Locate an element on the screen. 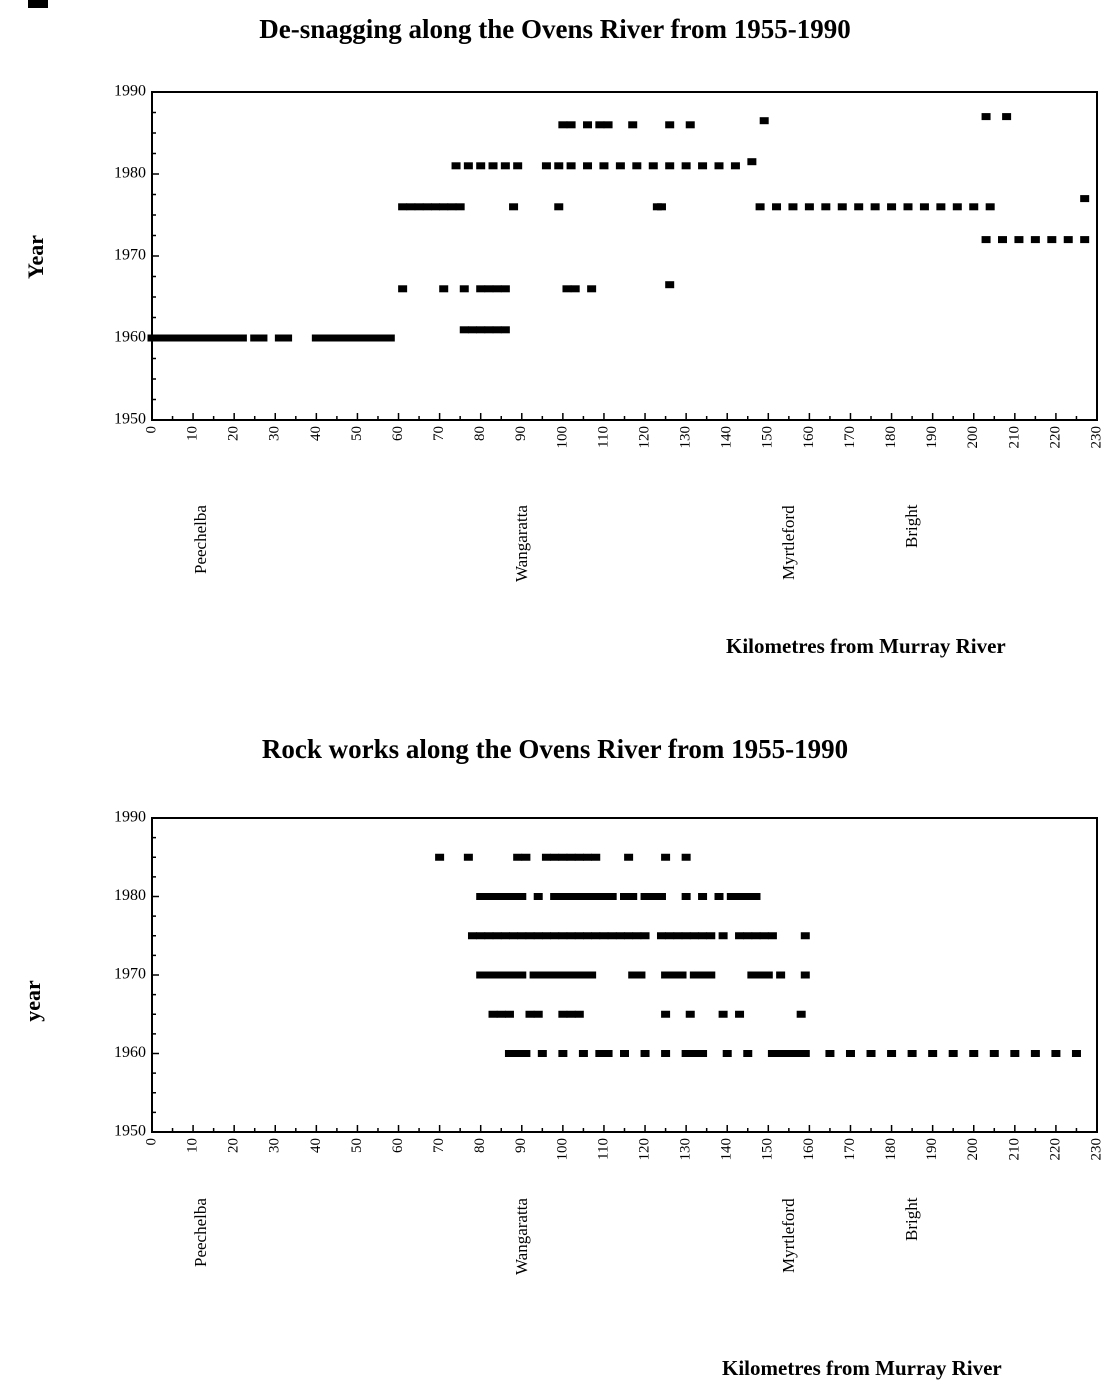 The image size is (1110, 1389). x-tick-label: 220 is located at coordinates (1055, 437).